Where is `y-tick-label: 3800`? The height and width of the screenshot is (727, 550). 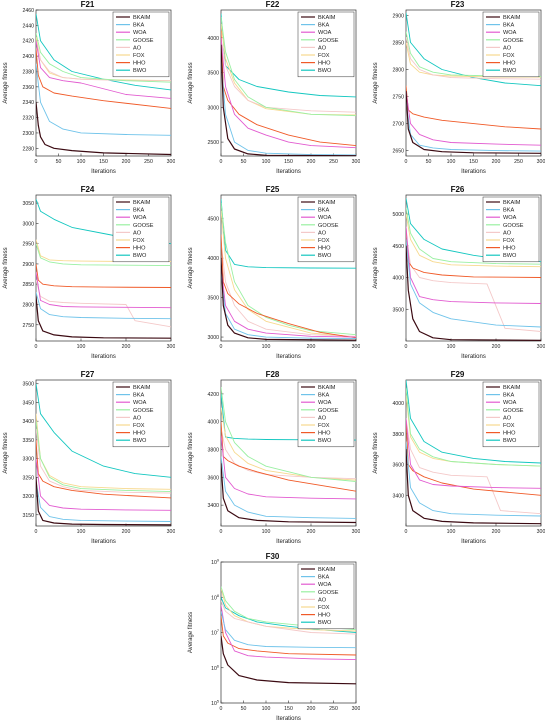
y-tick-label: 3800 is located at coordinates (398, 435).